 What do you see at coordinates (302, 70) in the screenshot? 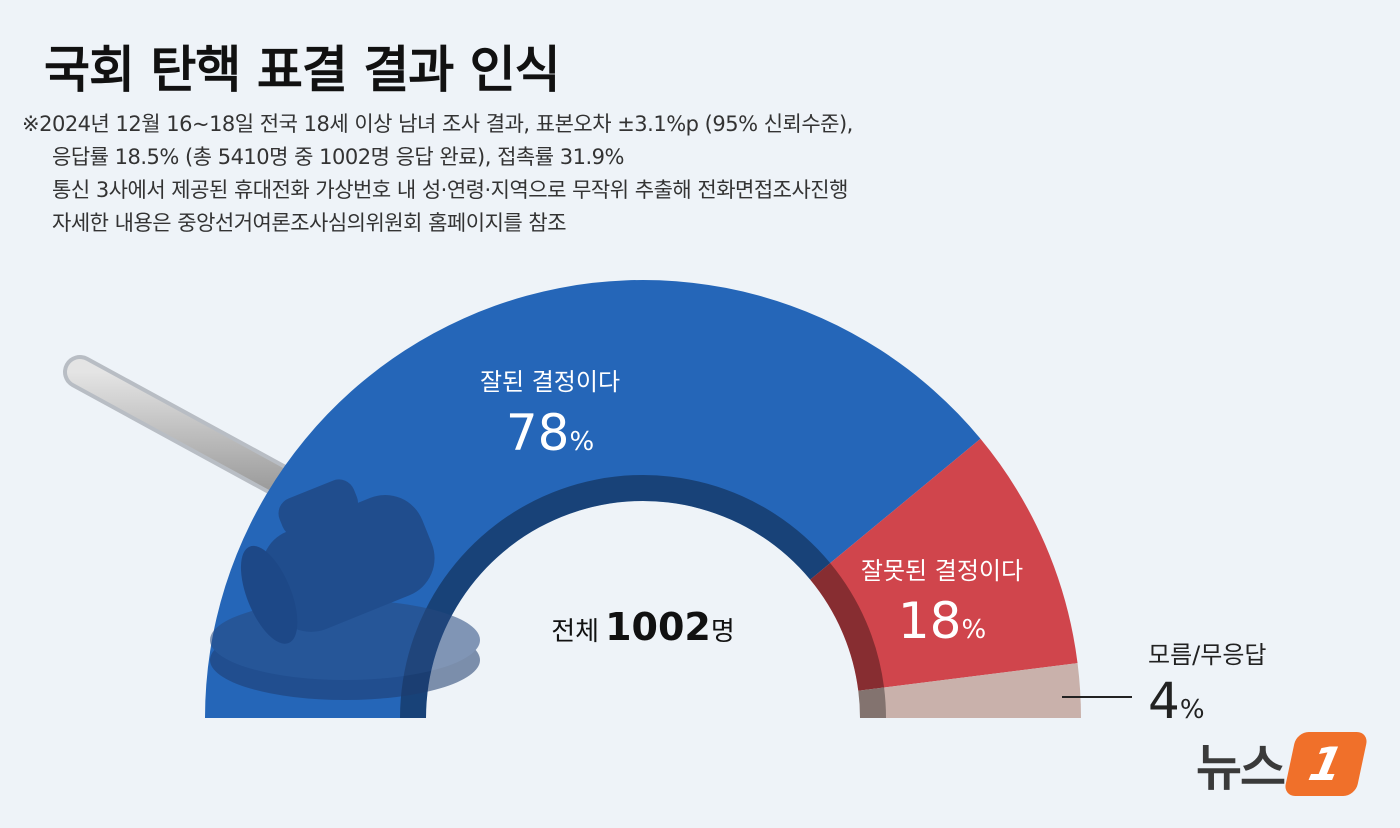
I see `chart-title: 국회 탄핵 표결 결과 인식` at bounding box center [302, 70].